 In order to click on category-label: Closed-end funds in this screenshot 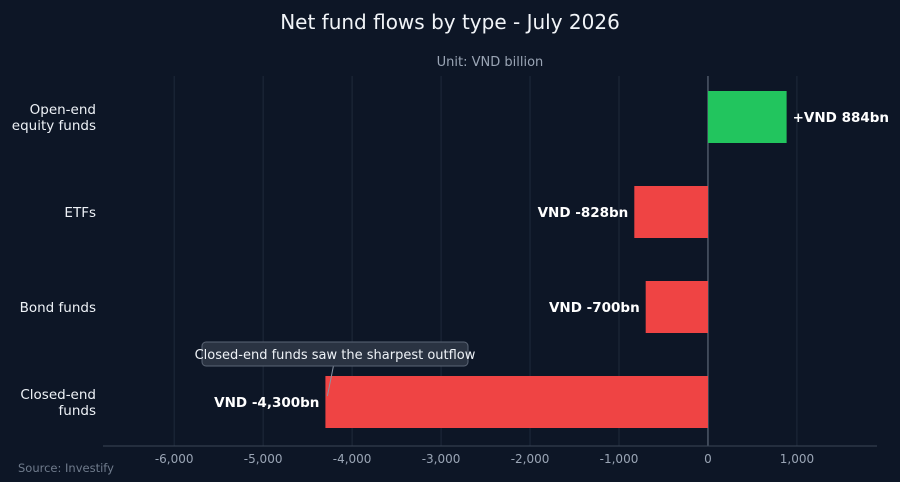, I will do `click(58, 403)`.